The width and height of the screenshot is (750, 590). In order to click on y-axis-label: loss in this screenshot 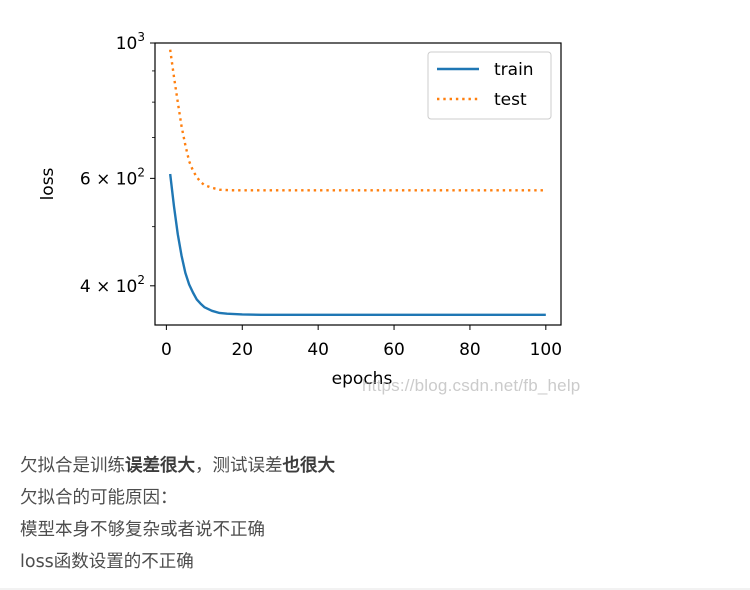, I will do `click(48, 183)`.